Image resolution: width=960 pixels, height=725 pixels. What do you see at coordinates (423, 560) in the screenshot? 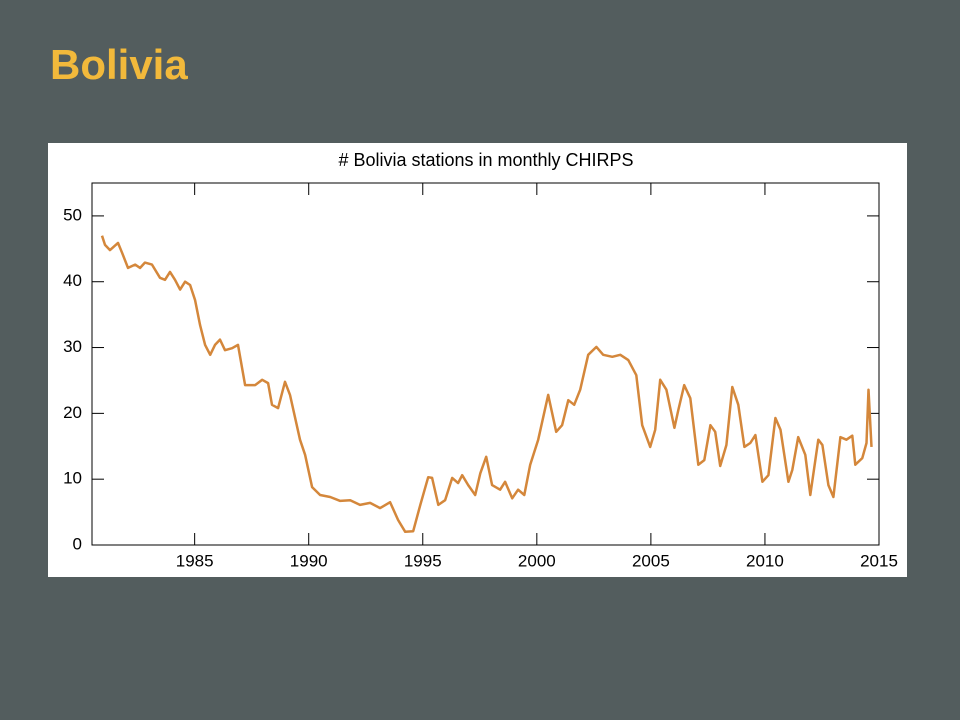
I see `x-tick-label: 1995` at bounding box center [423, 560].